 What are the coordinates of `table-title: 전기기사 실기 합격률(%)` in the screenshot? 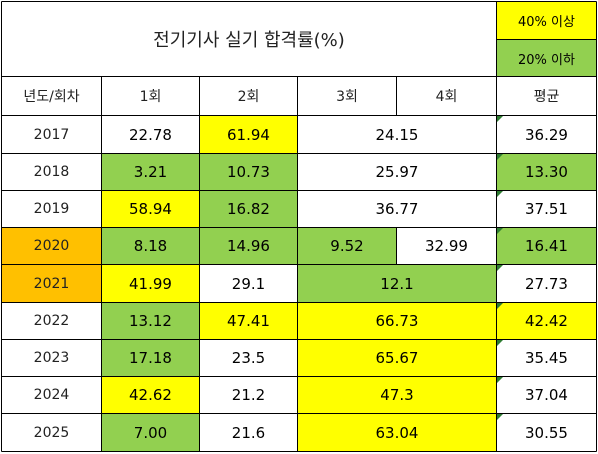 It's located at (249, 40).